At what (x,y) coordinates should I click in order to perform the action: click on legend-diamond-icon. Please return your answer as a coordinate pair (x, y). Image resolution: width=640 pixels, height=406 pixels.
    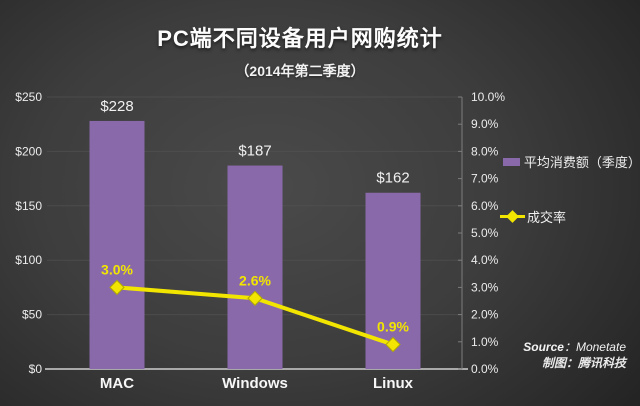
    Looking at the image, I should click on (512, 216).